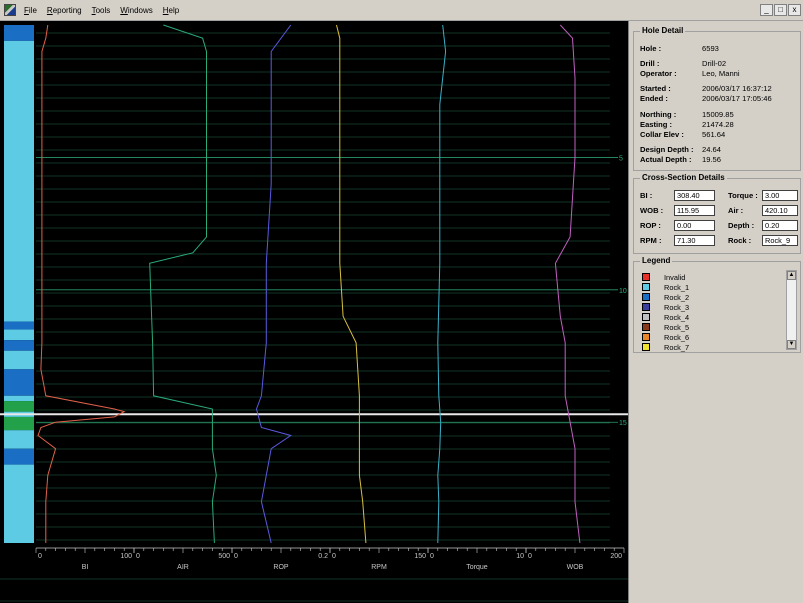  What do you see at coordinates (171, 10) in the screenshot?
I see `menu-help: Help` at bounding box center [171, 10].